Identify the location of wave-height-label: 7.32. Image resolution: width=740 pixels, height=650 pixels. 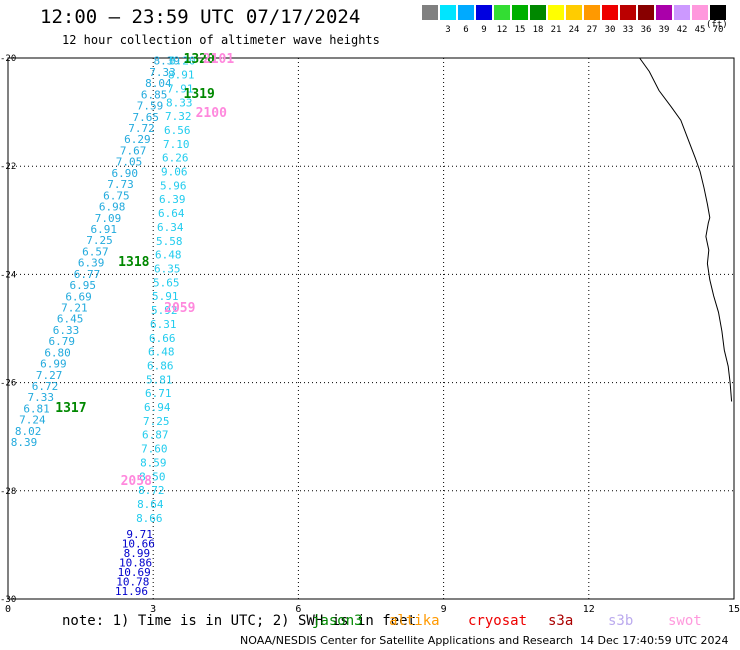
(178, 116).